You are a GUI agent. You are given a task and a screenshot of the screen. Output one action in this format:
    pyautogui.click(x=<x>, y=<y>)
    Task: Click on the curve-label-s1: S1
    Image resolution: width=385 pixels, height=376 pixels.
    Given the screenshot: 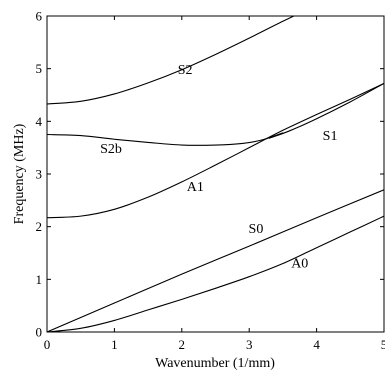 What is the action you would take?
    pyautogui.click(x=330, y=136)
    